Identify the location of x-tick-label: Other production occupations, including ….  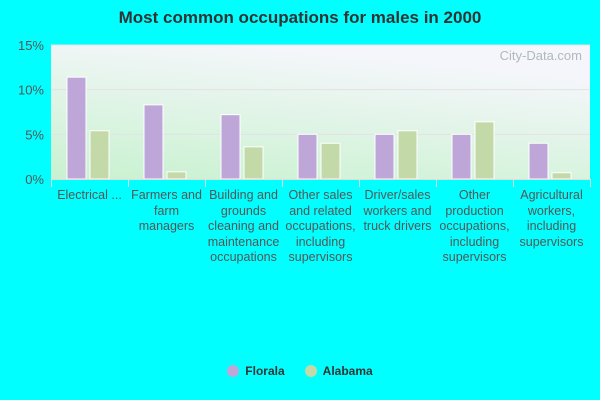
(474, 226).